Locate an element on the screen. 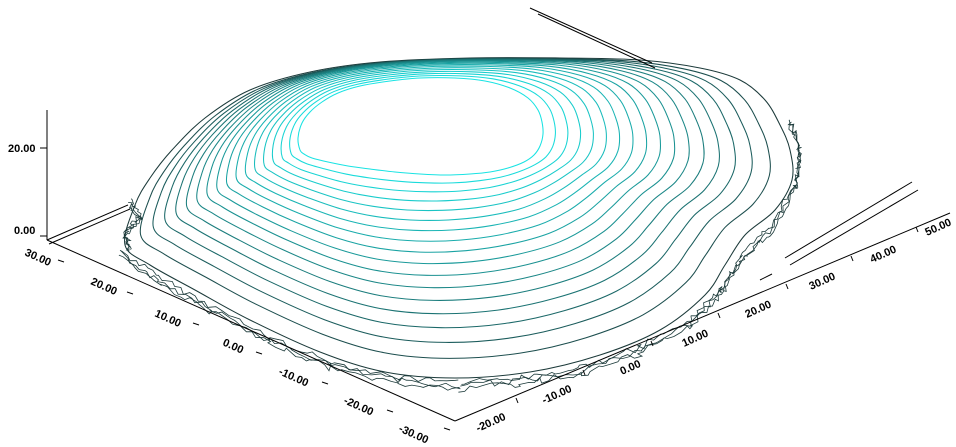 This screenshot has width=956, height=447. x-tick: 50.00 is located at coordinates (938, 228).